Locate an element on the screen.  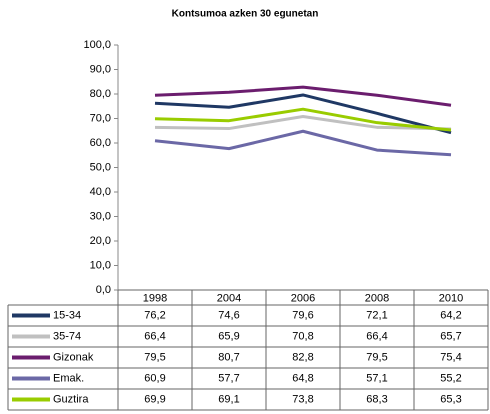
y-tick-label: 40,0 is located at coordinates (100, 192).